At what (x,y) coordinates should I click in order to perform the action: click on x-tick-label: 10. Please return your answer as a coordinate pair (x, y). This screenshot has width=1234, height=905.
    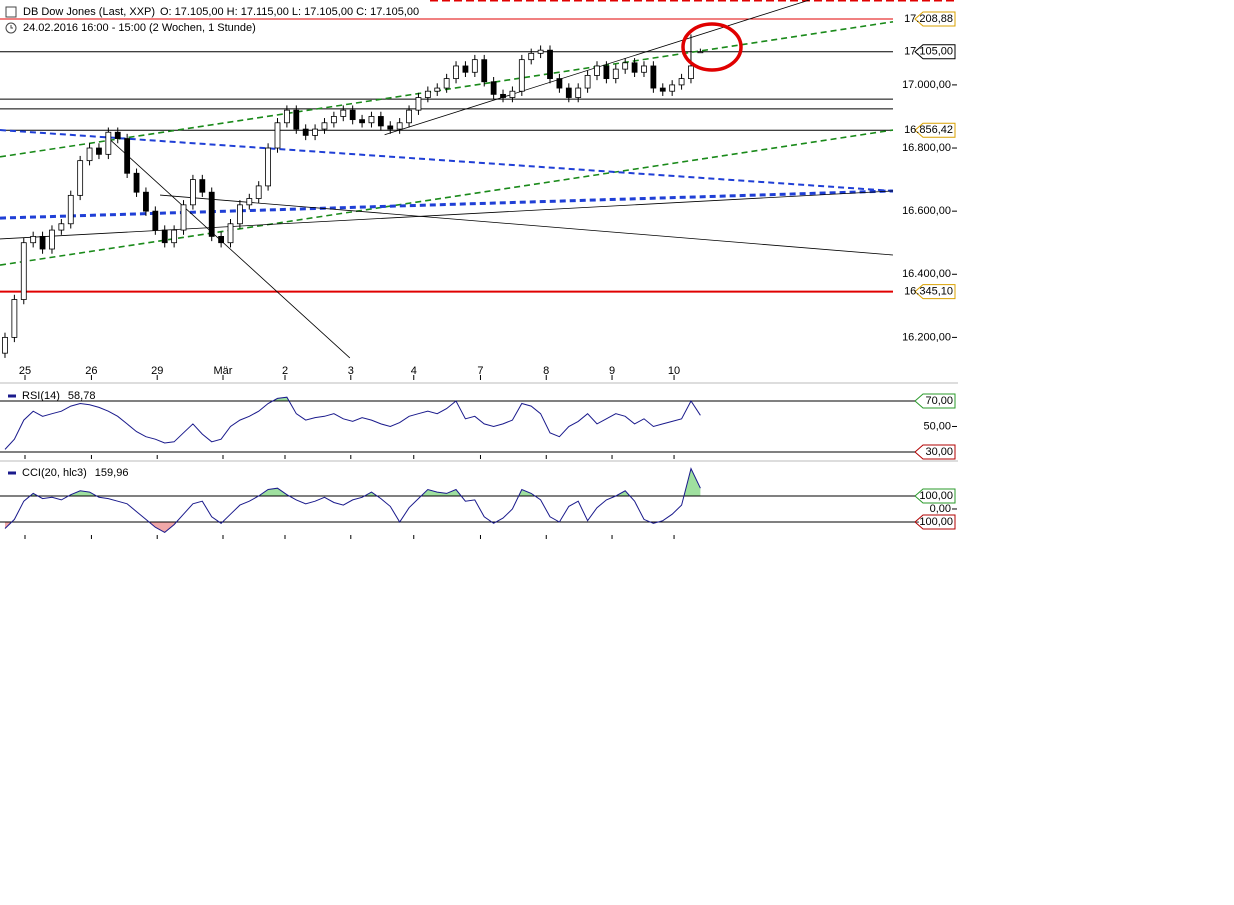
    Looking at the image, I should click on (674, 371).